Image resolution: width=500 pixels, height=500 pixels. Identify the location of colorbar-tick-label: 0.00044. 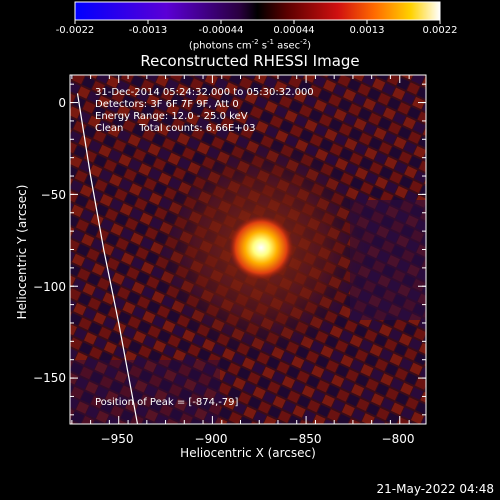
(294, 30).